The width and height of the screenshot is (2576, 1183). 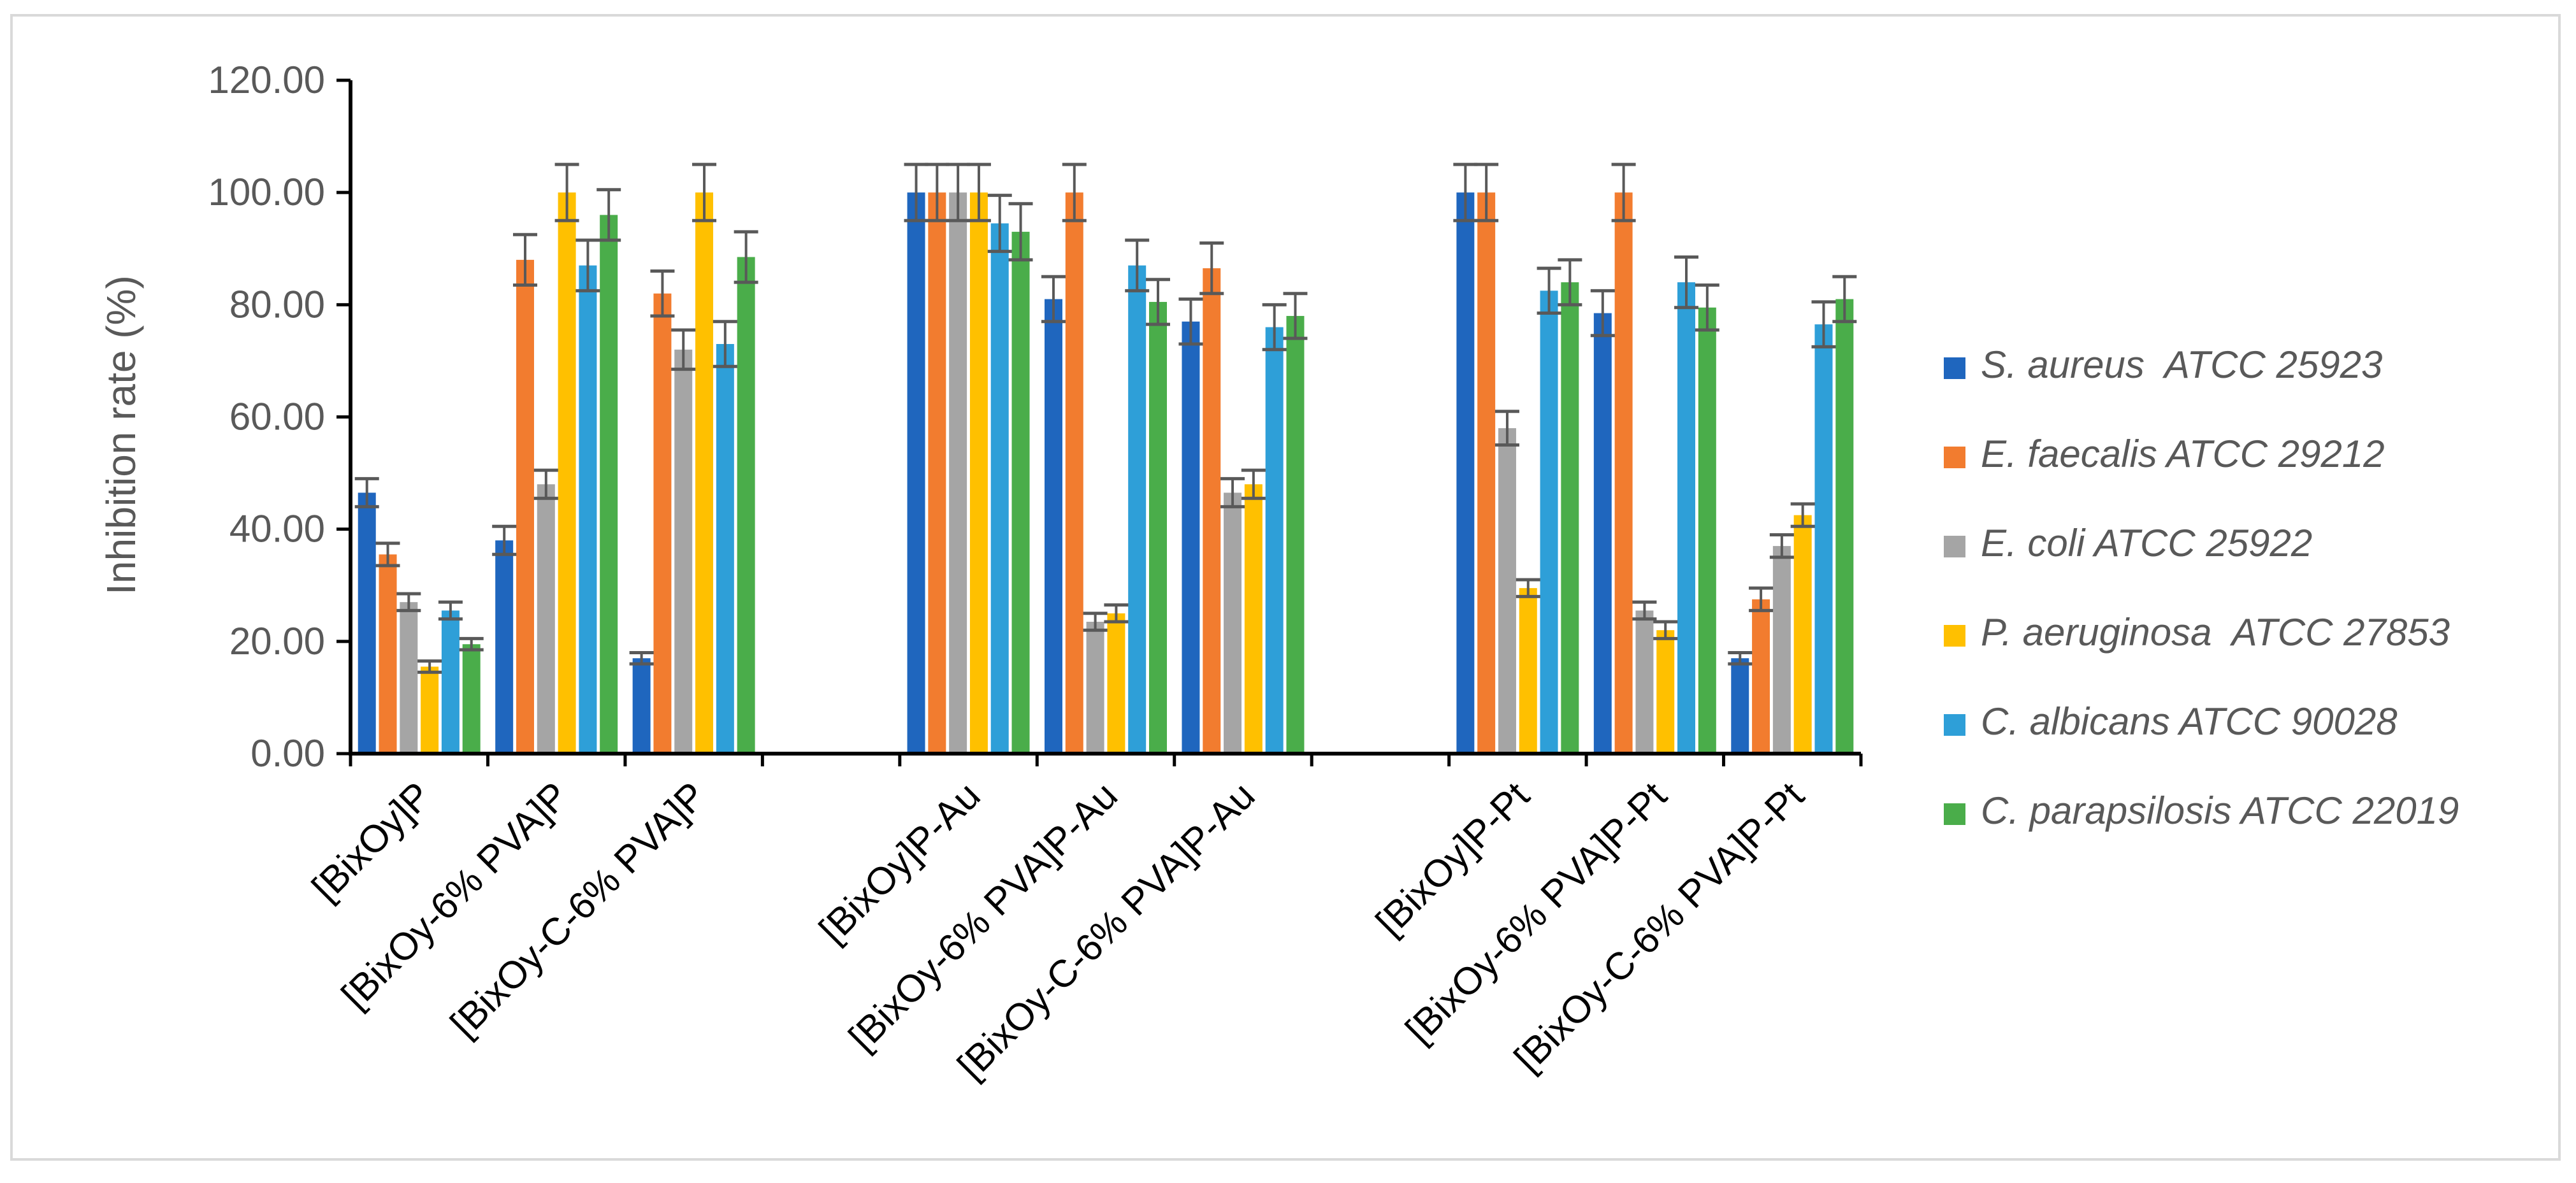 I want to click on bar-s3-c8, so click(x=1528, y=671).